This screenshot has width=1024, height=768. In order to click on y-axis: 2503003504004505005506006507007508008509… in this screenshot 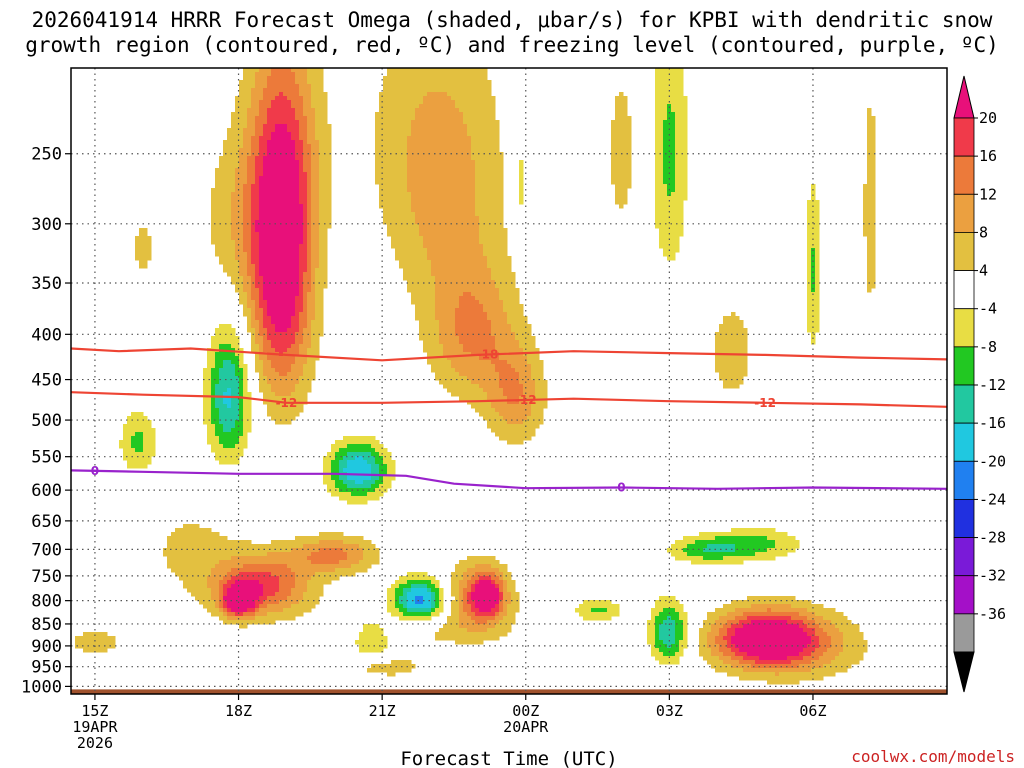, I will do `click(46, 421)`.